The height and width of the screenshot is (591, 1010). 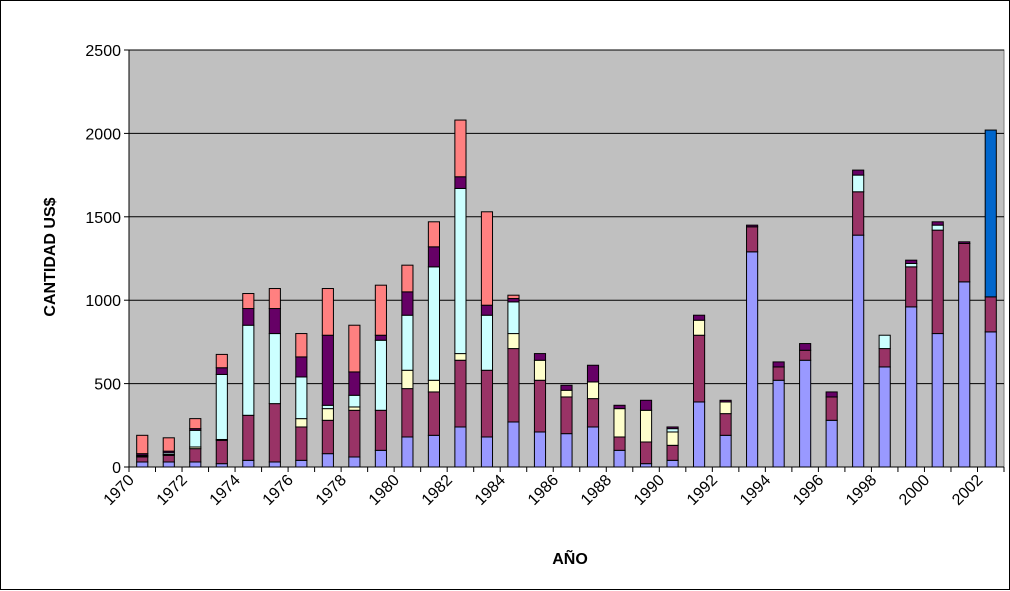 I want to click on x-tick-label: 1988, so click(x=596, y=490).